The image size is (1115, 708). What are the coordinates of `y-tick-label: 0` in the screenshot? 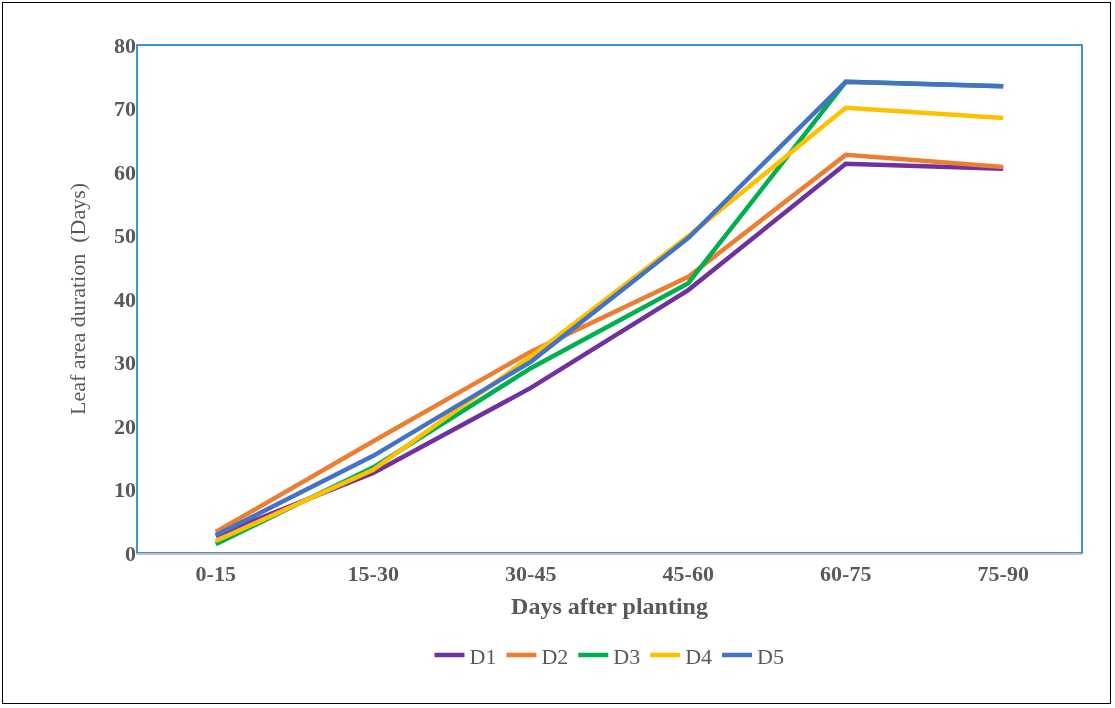 It's located at (130, 553).